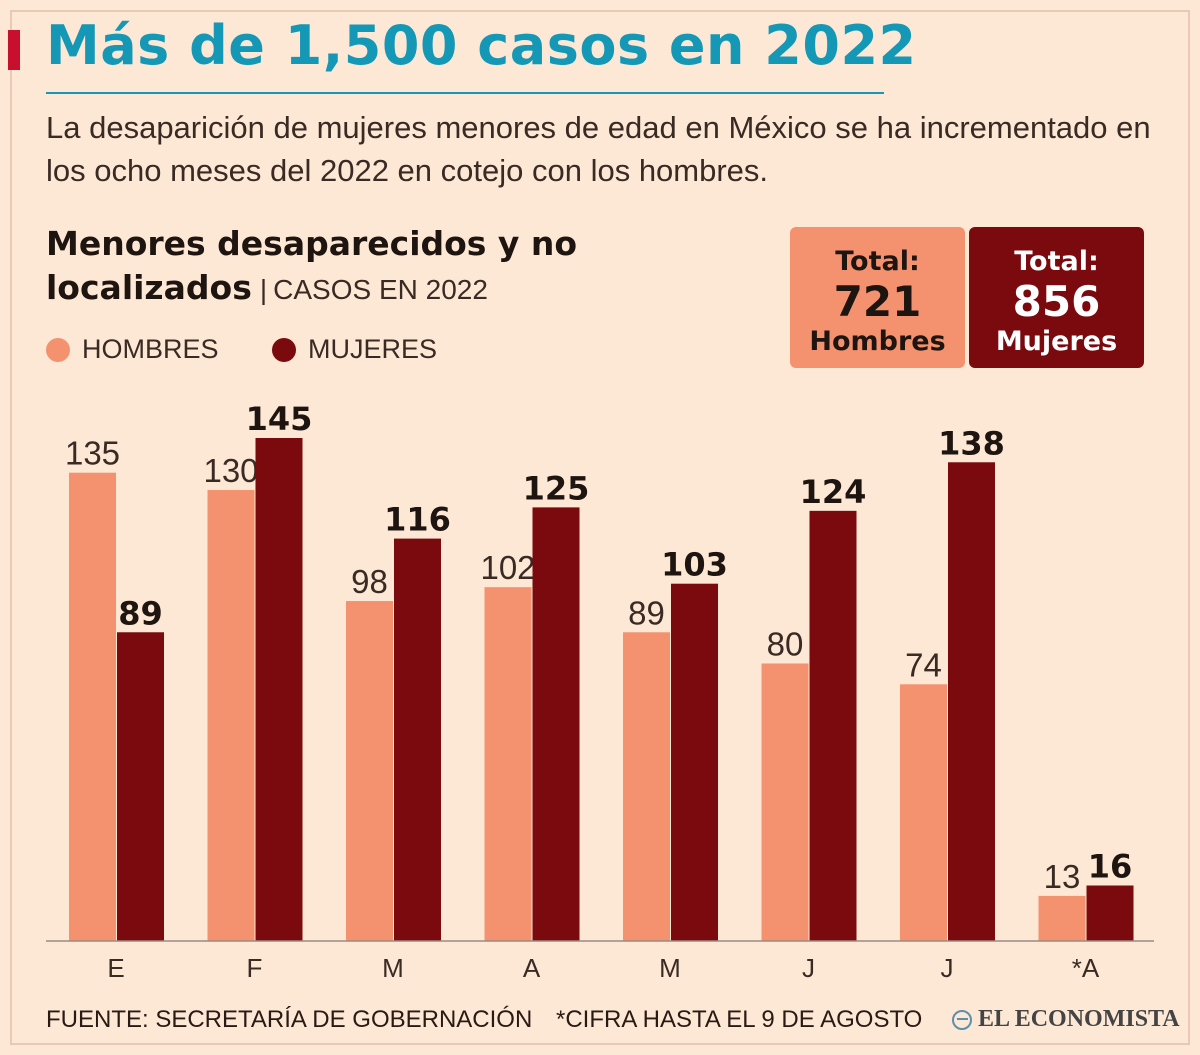 This screenshot has width=1200, height=1055. What do you see at coordinates (289, 1019) in the screenshot?
I see `footer-source: FUENTE: SECRETARÍA DE GOBERNACIÓN` at bounding box center [289, 1019].